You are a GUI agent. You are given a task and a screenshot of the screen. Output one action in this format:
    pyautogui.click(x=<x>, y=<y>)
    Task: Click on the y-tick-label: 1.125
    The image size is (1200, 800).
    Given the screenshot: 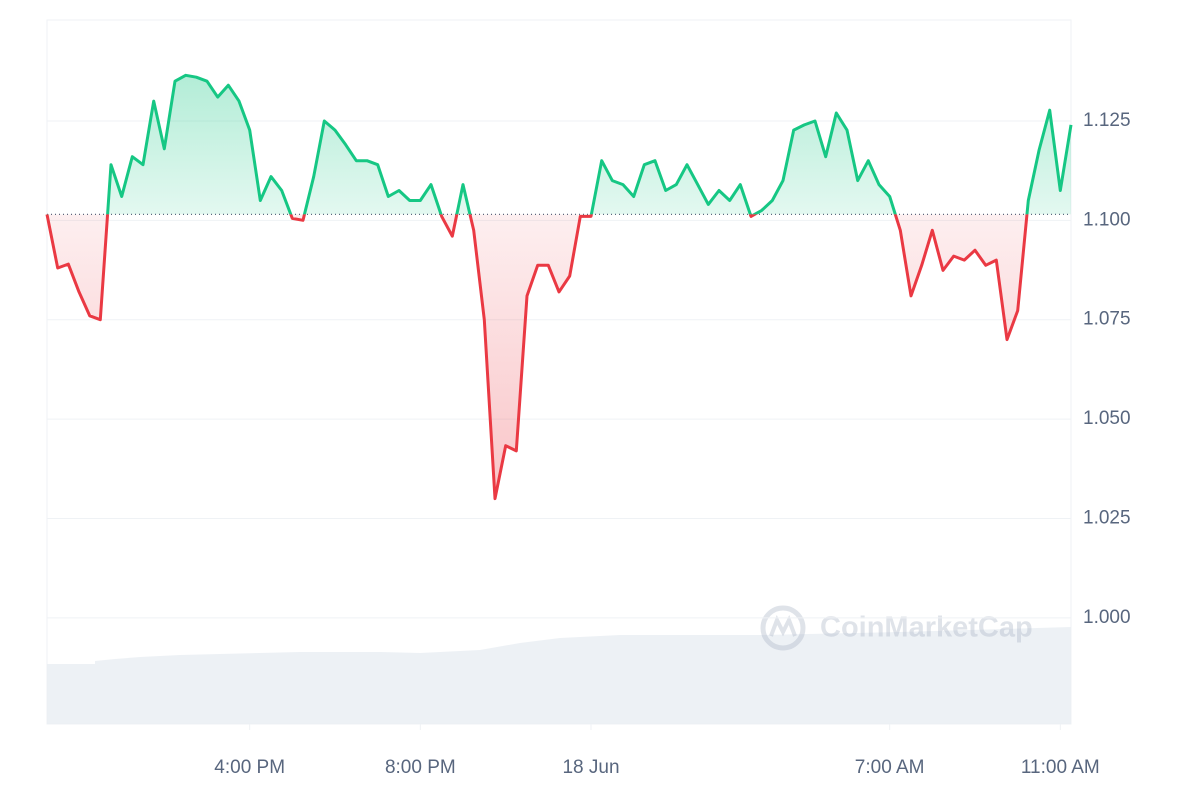 What is the action you would take?
    pyautogui.click(x=1107, y=120)
    